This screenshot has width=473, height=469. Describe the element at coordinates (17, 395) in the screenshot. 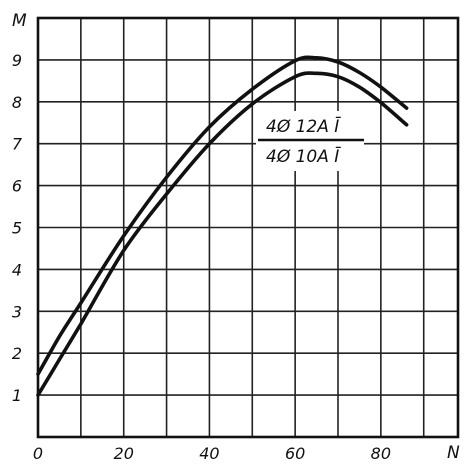

I see `y-tick-label: 1` at that location.